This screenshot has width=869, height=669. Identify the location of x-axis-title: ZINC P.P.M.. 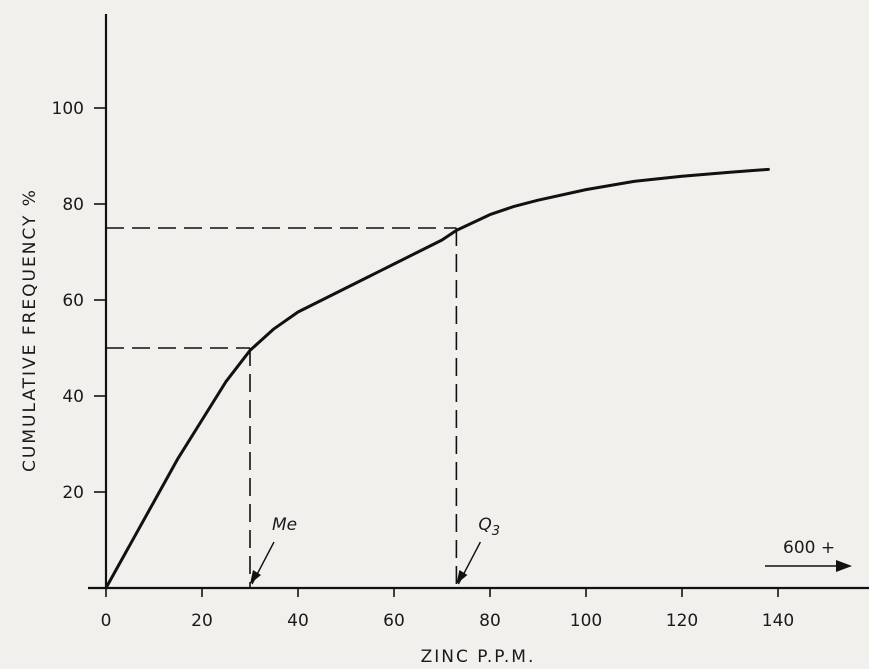
(478, 657).